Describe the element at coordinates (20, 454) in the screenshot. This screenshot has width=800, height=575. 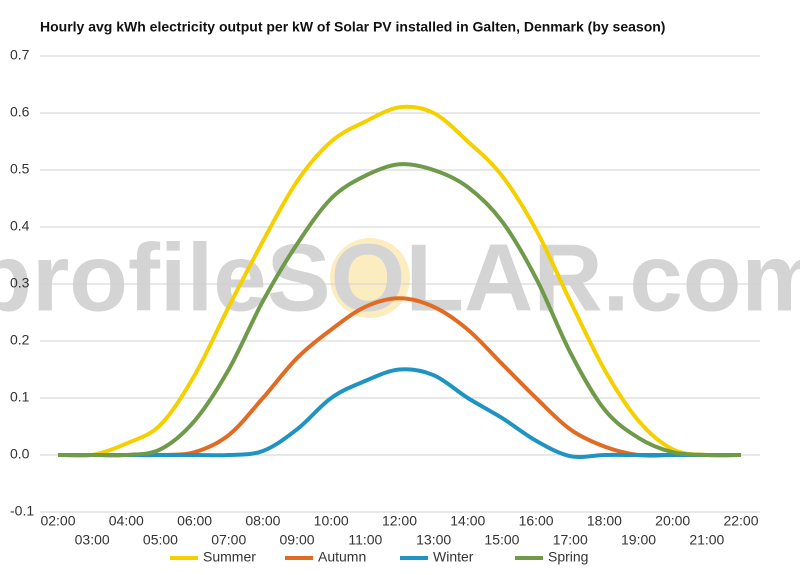
I see `y-tick-label: 0.0` at that location.